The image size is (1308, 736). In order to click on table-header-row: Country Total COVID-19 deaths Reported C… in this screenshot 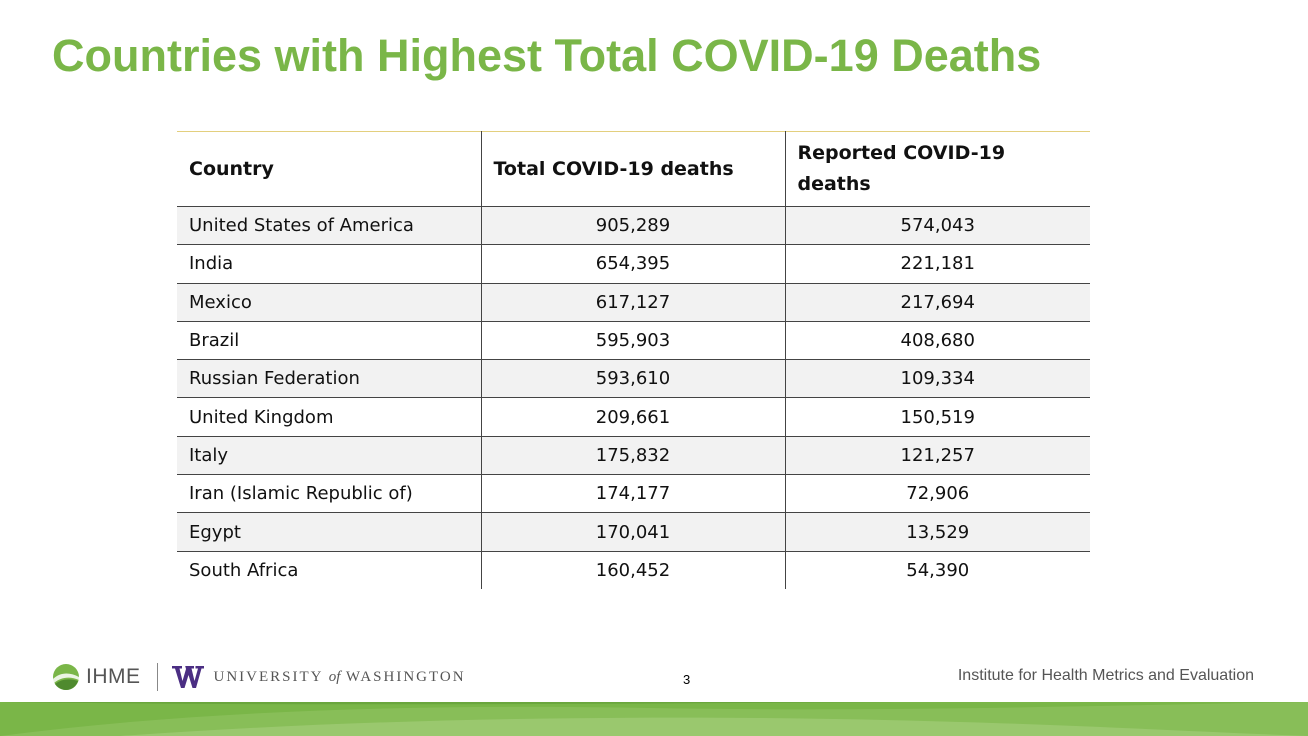, I will do `click(633, 169)`.